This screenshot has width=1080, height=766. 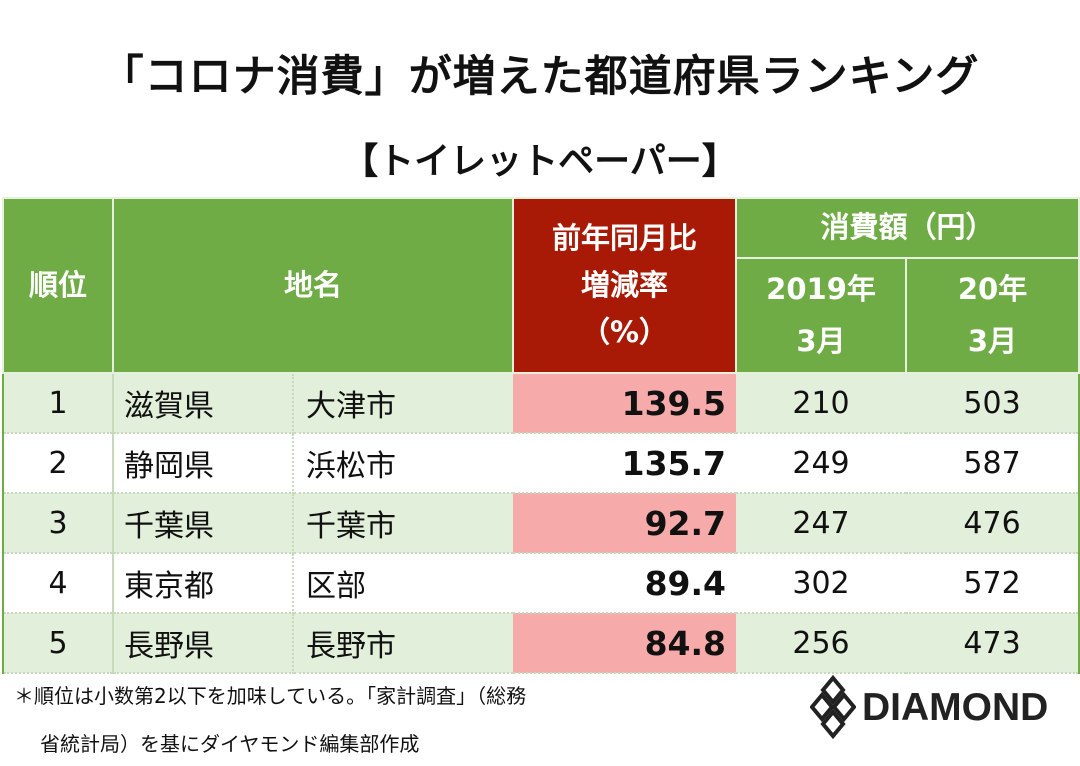 I want to click on footnote-line1: ＊順位は小数第2以下を加味している。「家計調査」（総務, so click(x=270, y=696).